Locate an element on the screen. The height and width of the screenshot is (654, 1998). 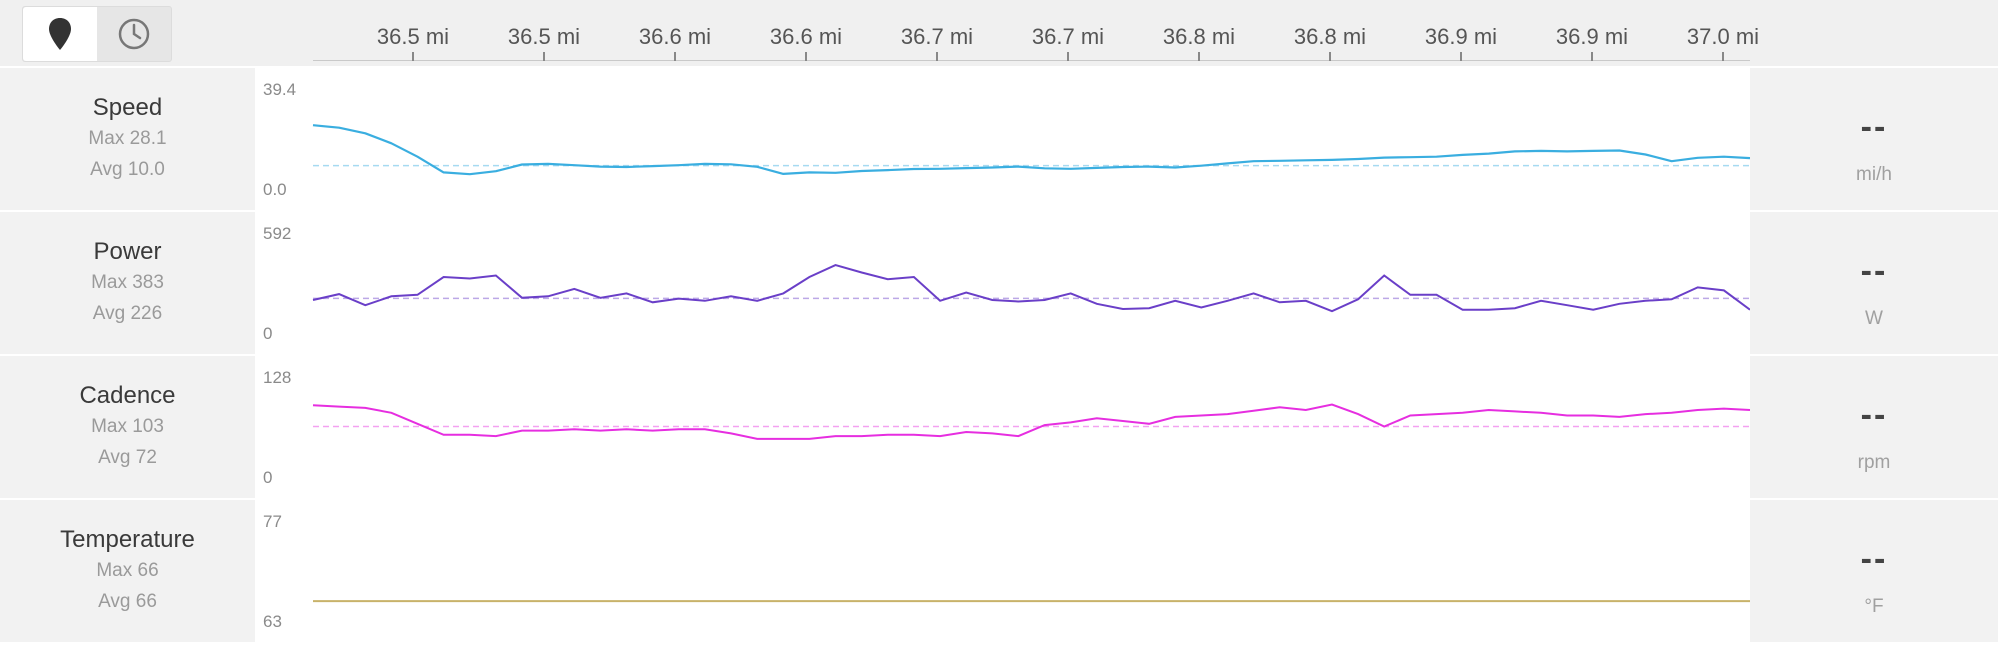
y-axis-min-label: 63 is located at coordinates (272, 621).